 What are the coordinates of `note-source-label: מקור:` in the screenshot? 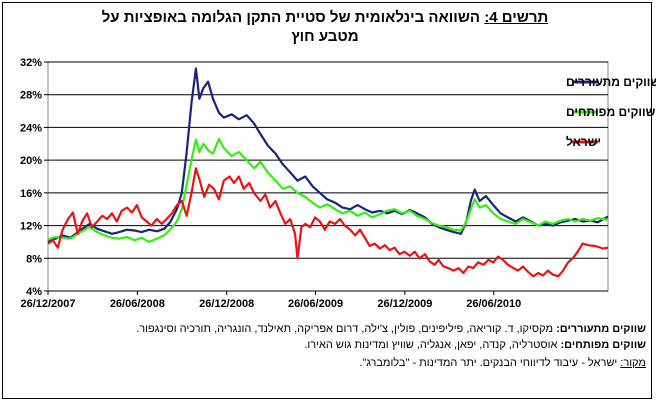 It's located at (633, 363).